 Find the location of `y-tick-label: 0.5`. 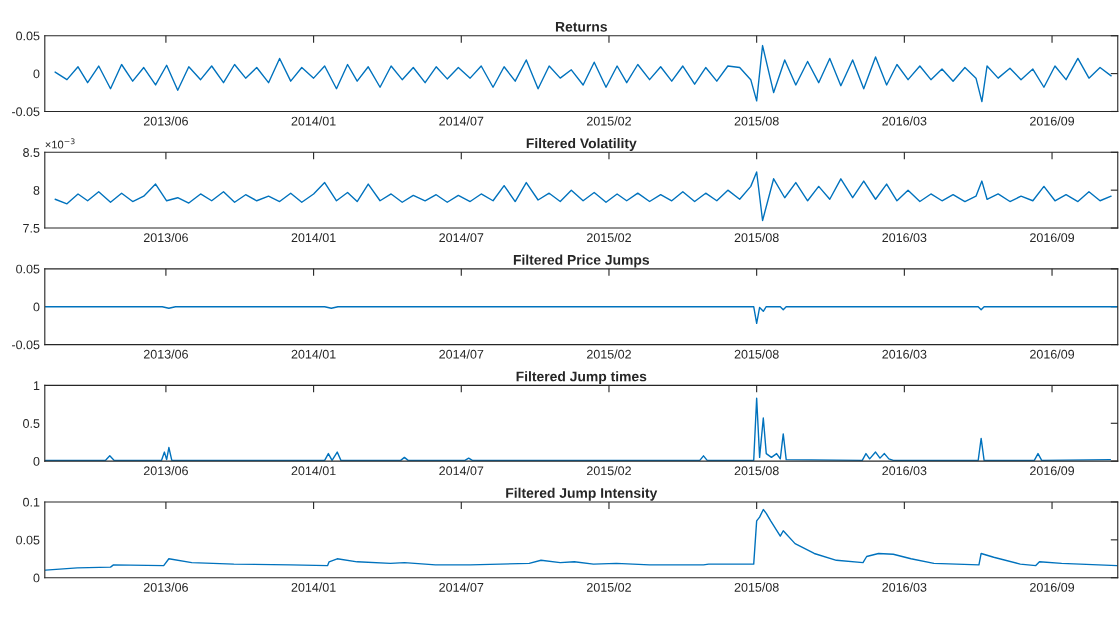

y-tick-label: 0.5 is located at coordinates (31, 423).